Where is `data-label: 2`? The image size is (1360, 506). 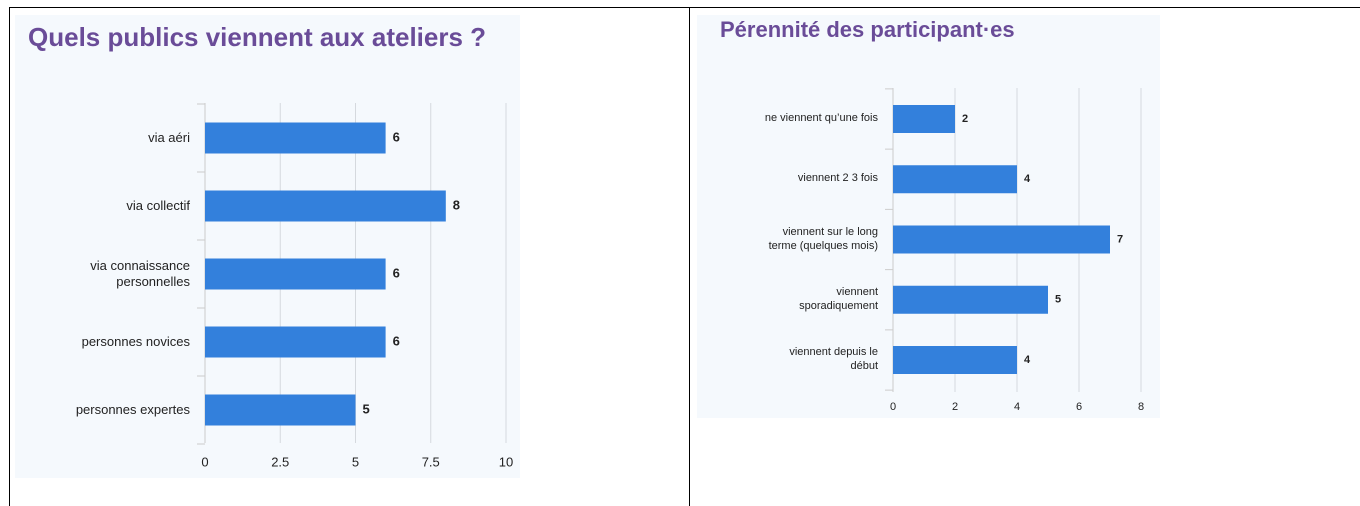
data-label: 2 is located at coordinates (965, 119).